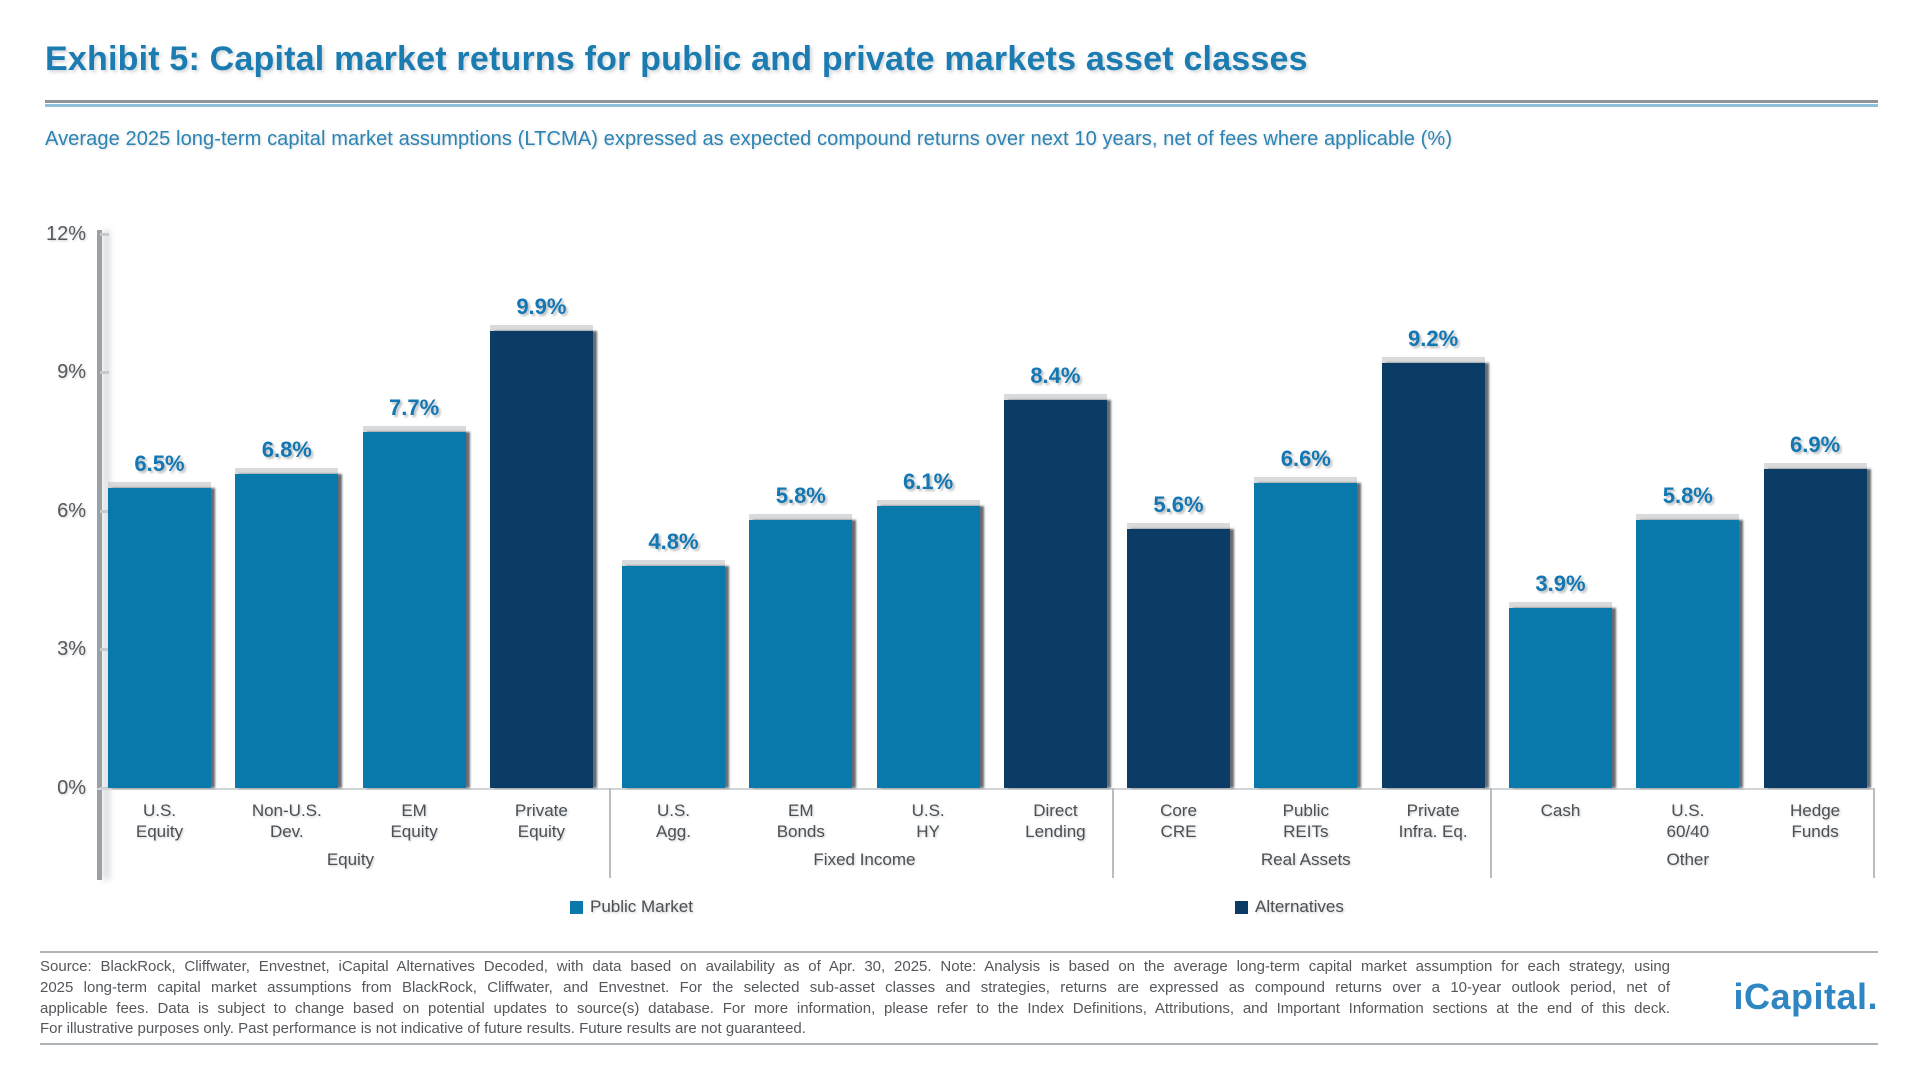 The width and height of the screenshot is (1920, 1080). I want to click on category-label-u-s-agg: U.S. Agg., so click(674, 821).